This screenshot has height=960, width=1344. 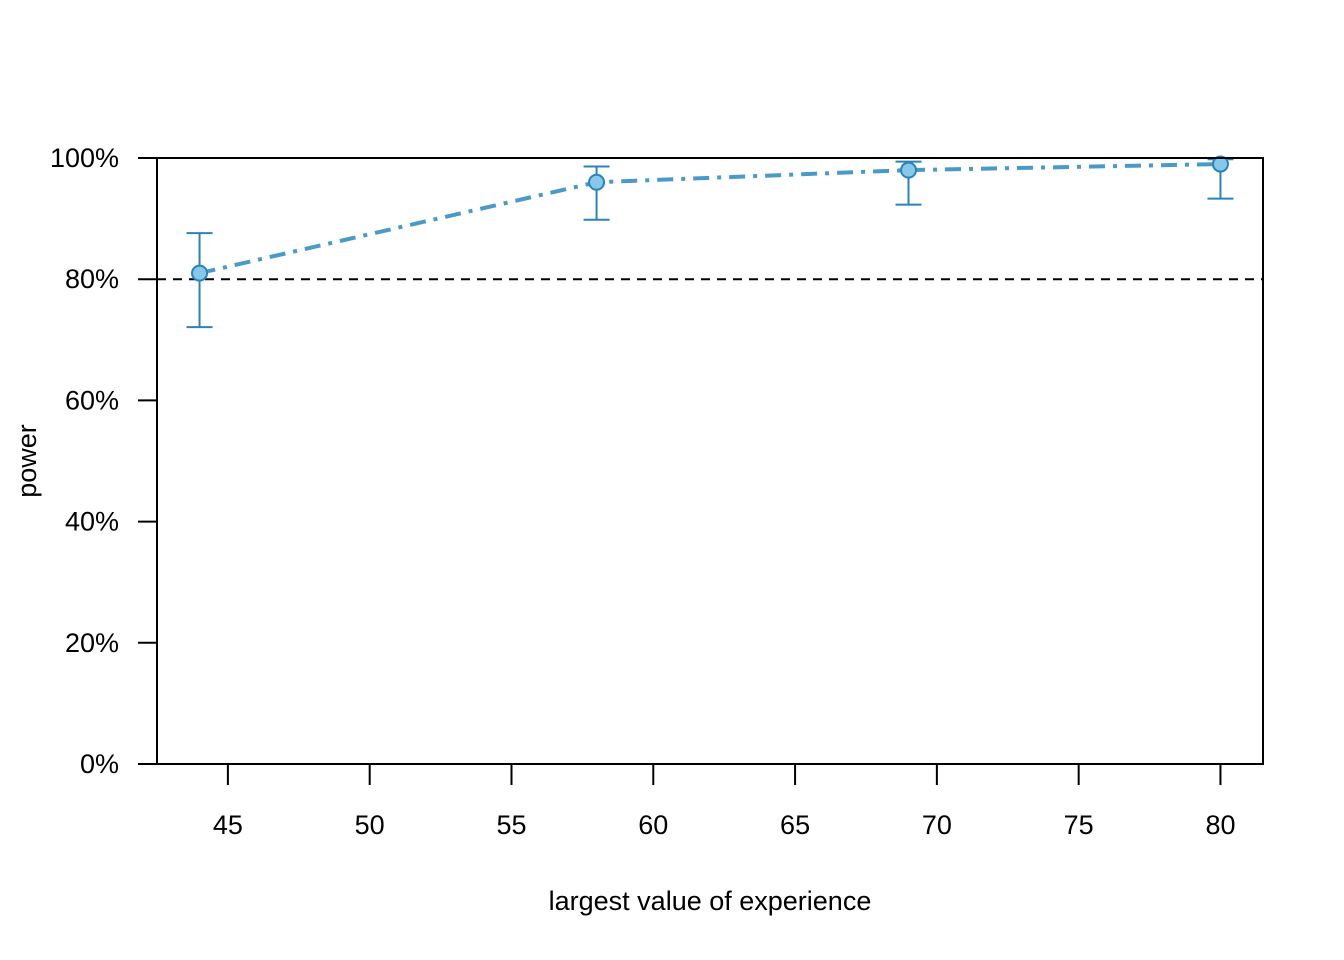 What do you see at coordinates (710, 901) in the screenshot?
I see `x-axis-title: largest value of experience` at bounding box center [710, 901].